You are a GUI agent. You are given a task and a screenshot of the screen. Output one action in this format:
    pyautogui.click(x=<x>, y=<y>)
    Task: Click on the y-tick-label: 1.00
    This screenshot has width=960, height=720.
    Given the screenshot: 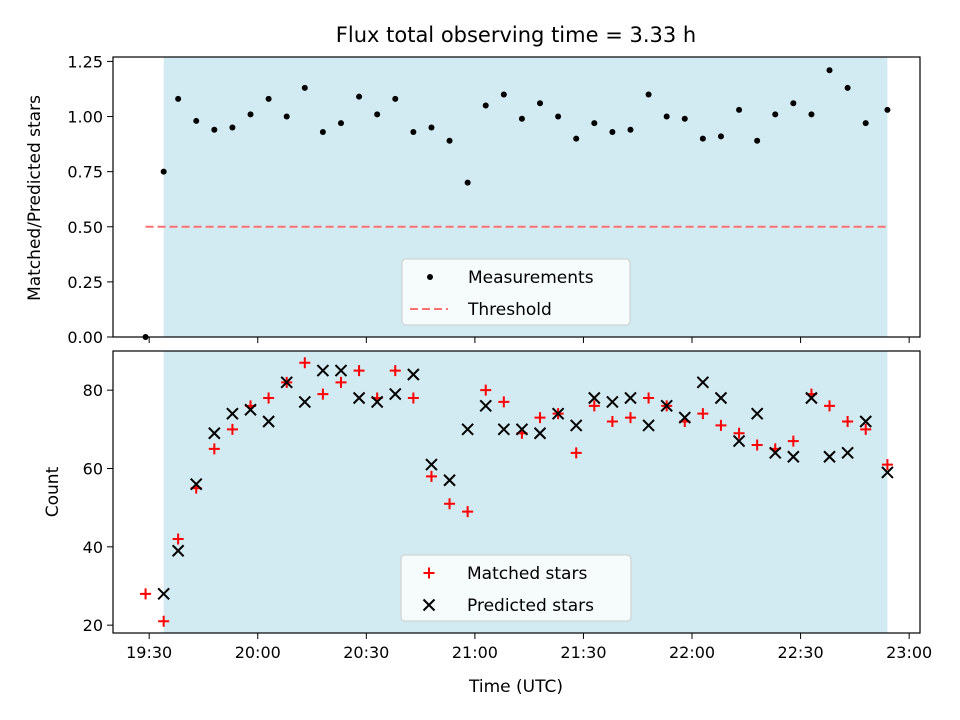 What is the action you would take?
    pyautogui.click(x=85, y=117)
    